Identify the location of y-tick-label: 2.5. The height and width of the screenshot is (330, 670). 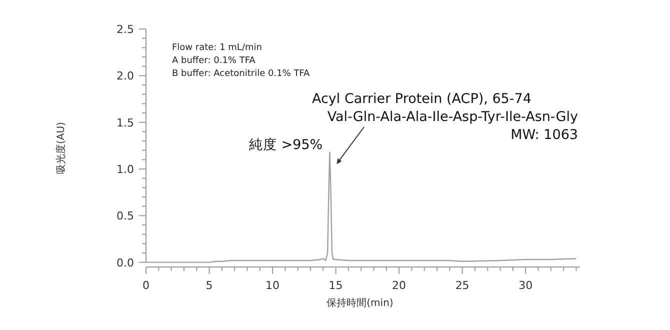
(125, 29).